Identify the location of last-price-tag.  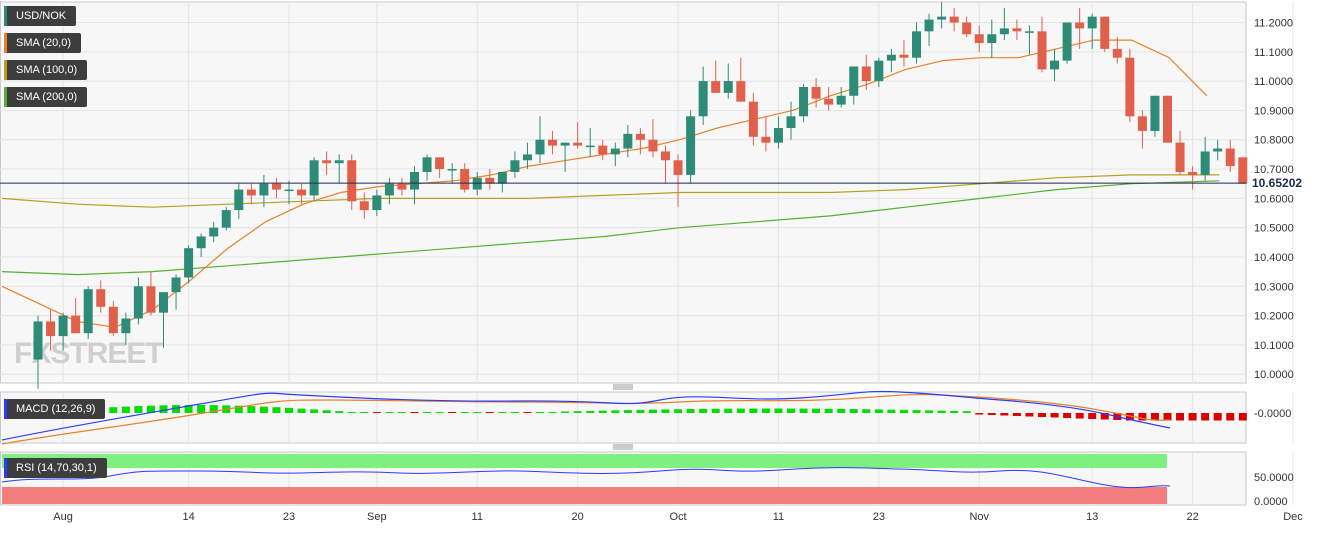
(1277, 183).